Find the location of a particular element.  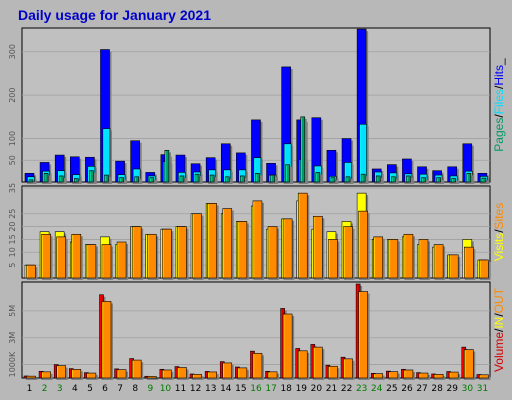

day-label: 19 is located at coordinates (302, 389).